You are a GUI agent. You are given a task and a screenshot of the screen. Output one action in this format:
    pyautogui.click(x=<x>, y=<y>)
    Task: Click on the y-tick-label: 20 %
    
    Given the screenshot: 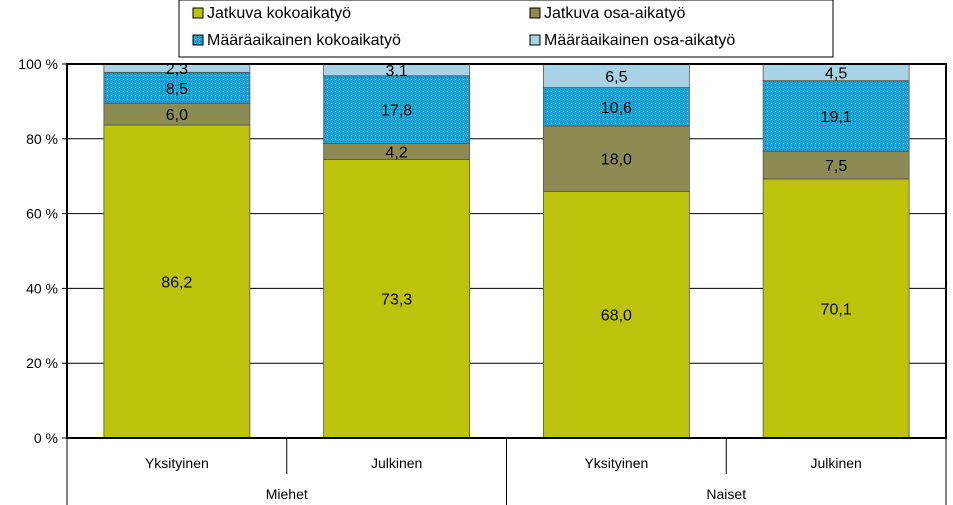 What is the action you would take?
    pyautogui.click(x=42, y=363)
    